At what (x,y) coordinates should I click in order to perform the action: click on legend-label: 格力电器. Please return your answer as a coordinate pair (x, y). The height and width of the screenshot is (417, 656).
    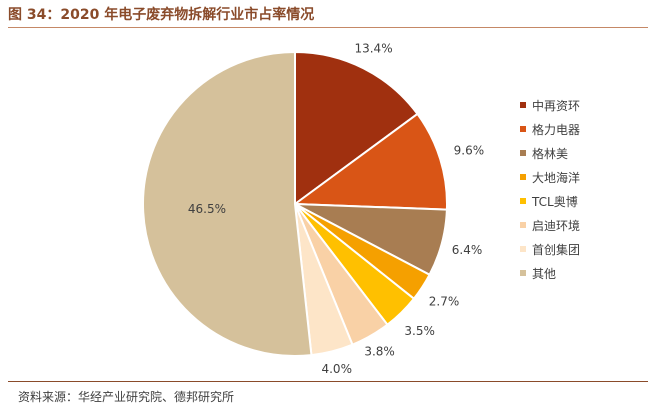
    Looking at the image, I should click on (556, 129).